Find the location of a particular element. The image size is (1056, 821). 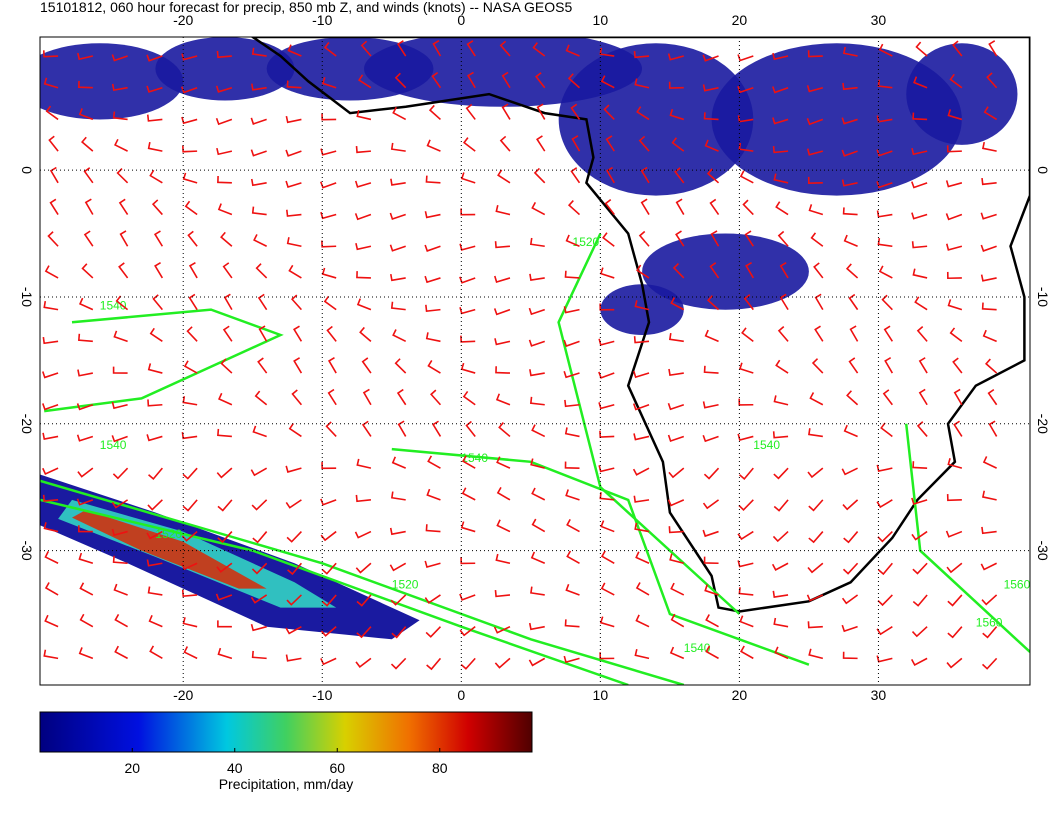

x-tick-label: 0 is located at coordinates (461, 695).